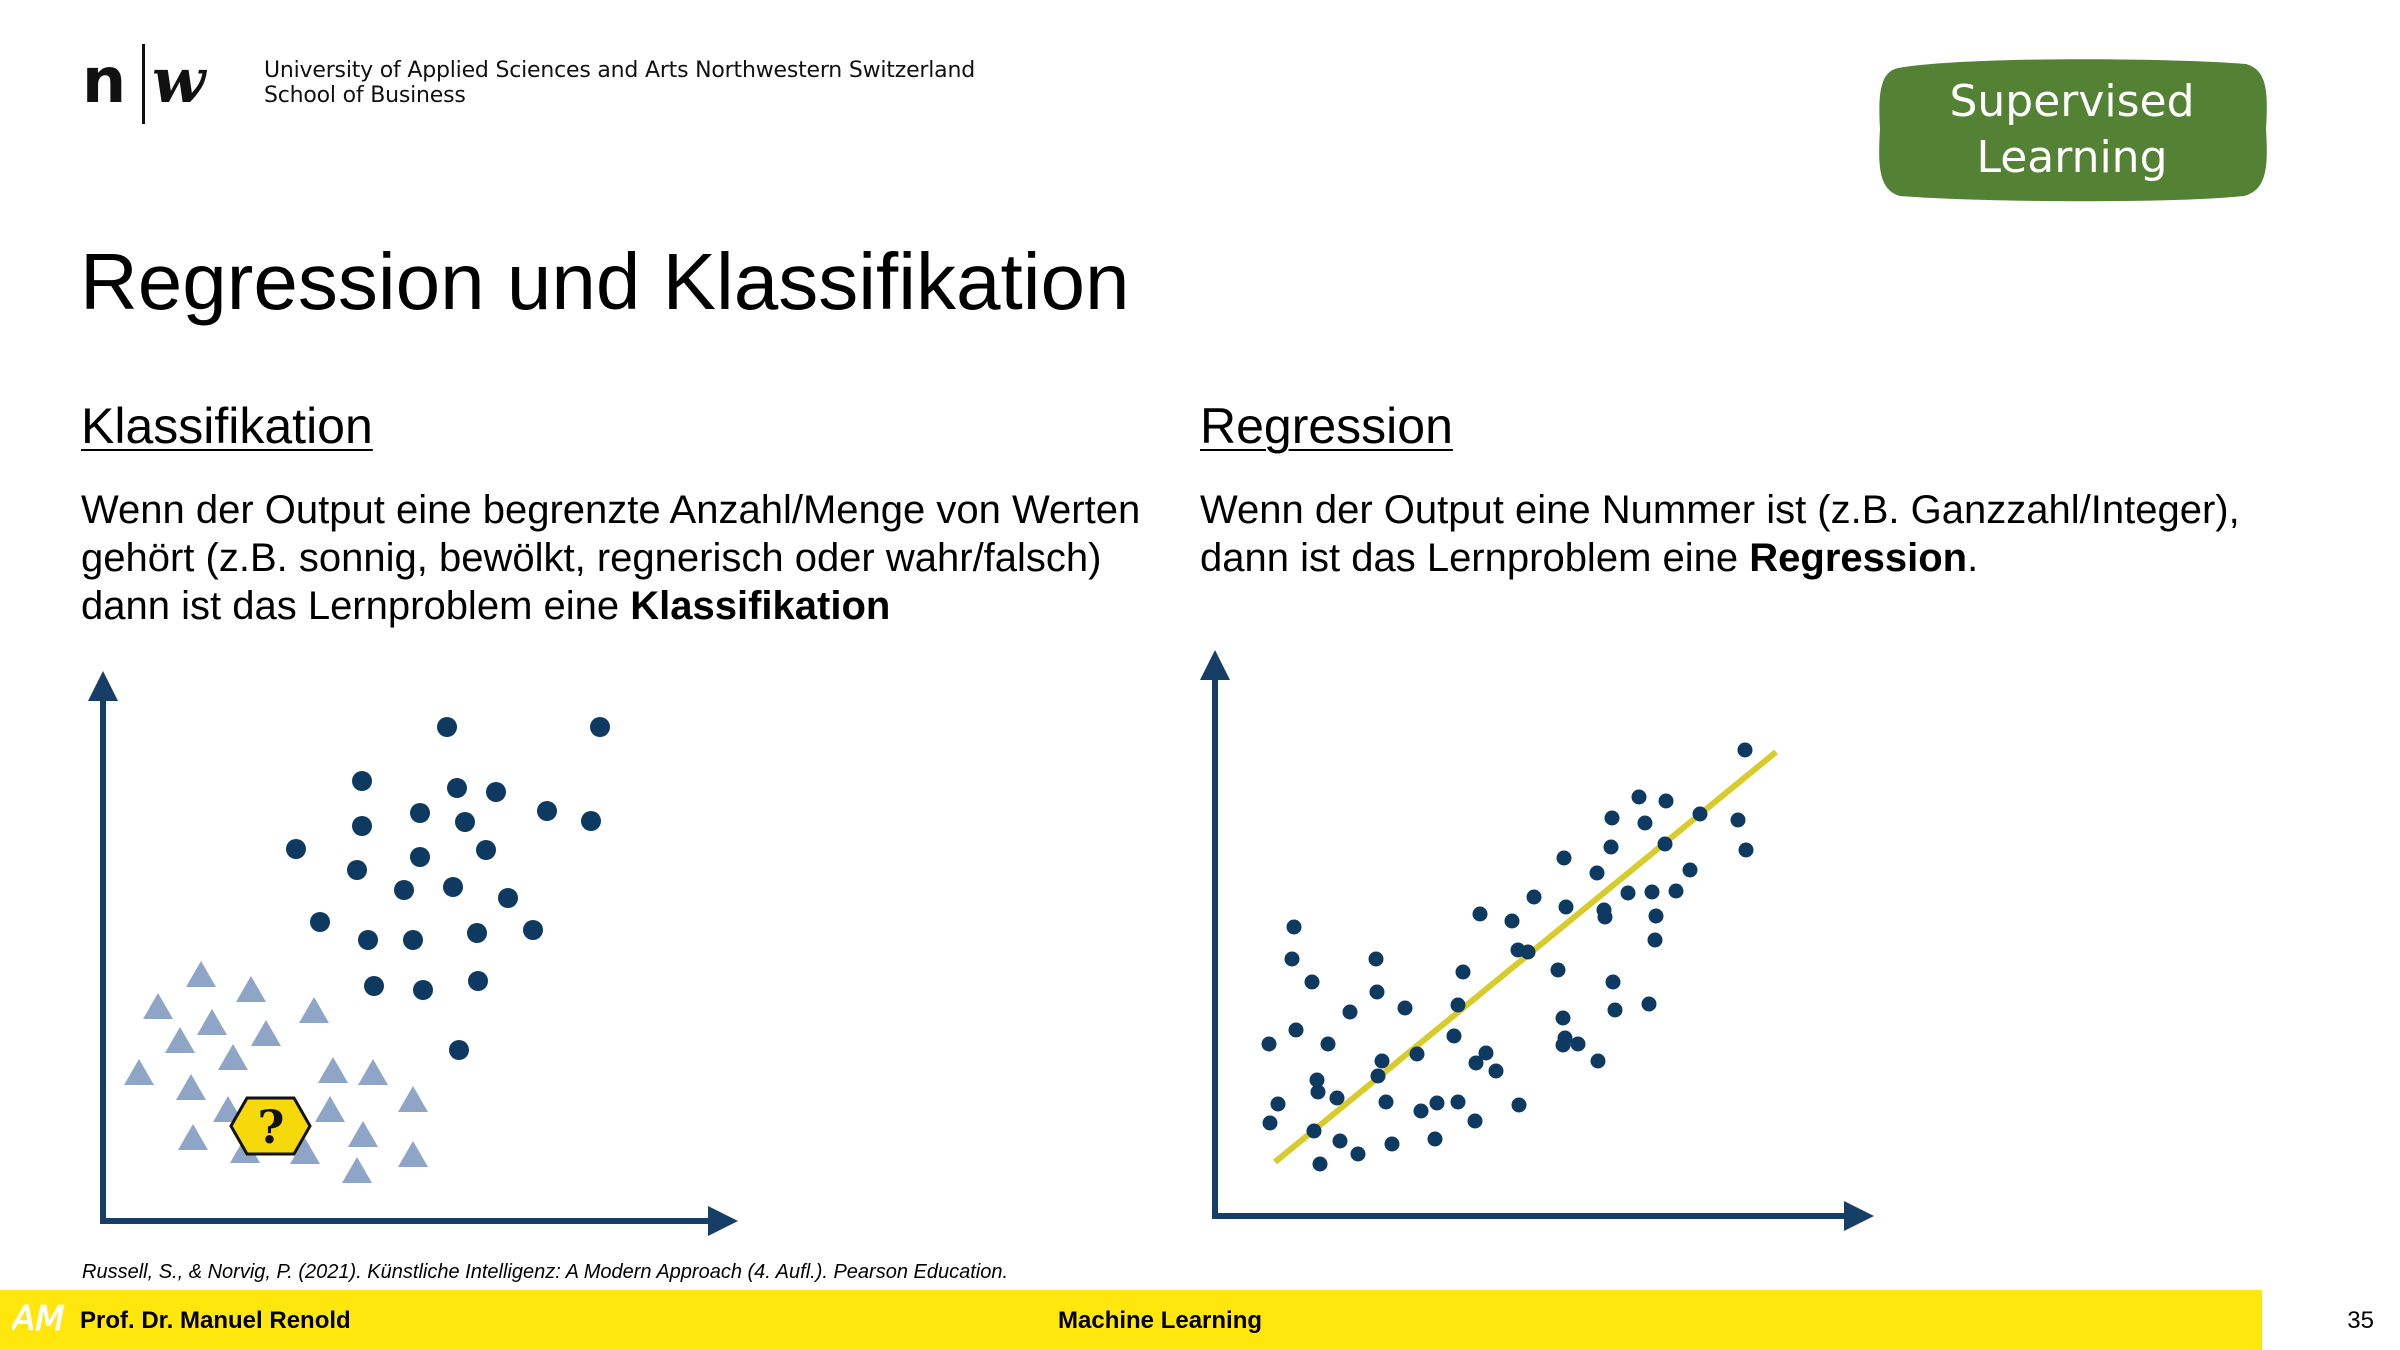 Image resolution: width=2400 pixels, height=1350 pixels. I want to click on unknown-point: ?, so click(270, 1126).